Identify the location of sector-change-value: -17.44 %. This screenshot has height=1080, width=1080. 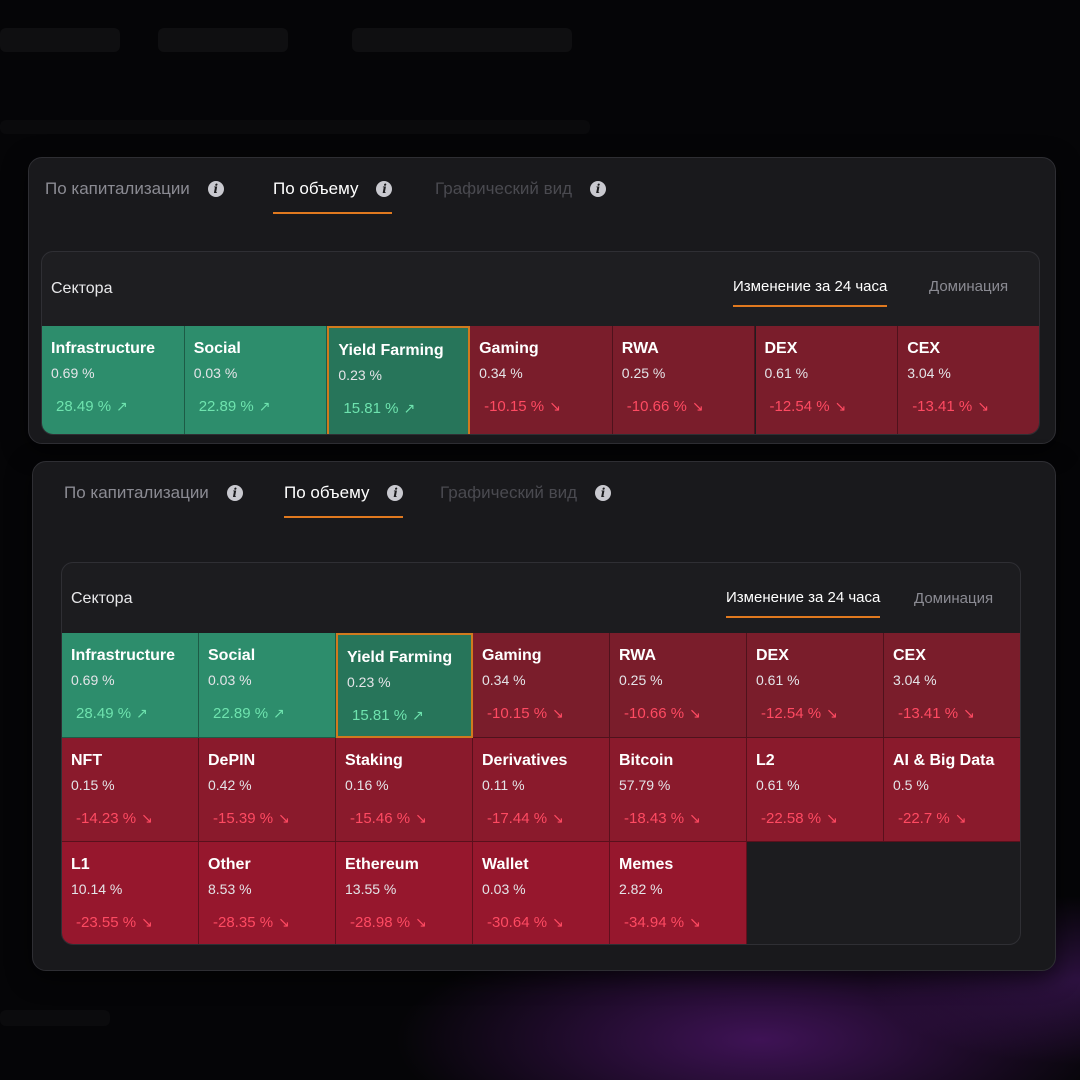
(517, 818).